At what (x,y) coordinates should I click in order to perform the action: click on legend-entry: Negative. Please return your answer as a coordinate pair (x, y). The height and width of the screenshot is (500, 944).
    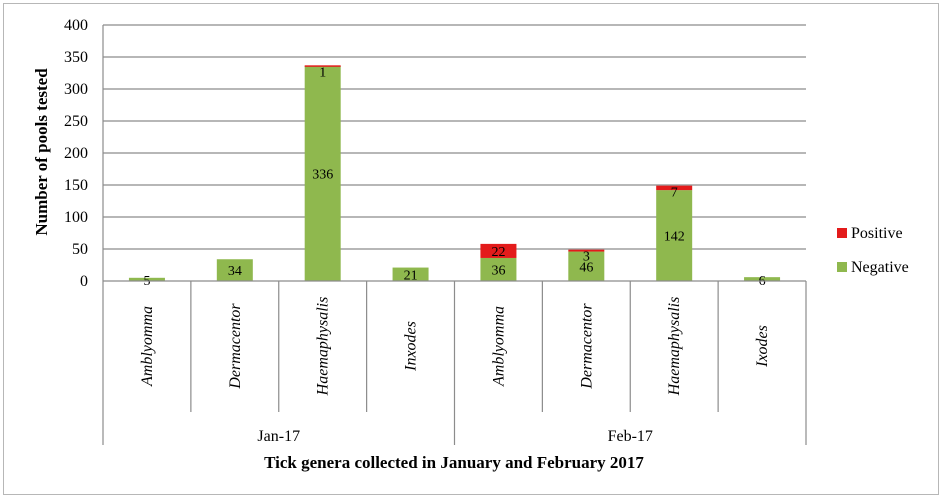
    Looking at the image, I should click on (880, 267).